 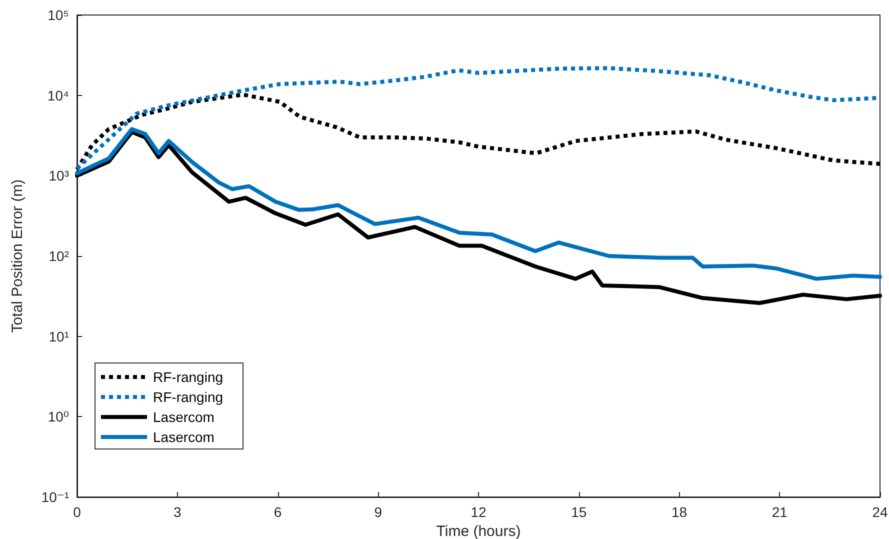 I want to click on y-tick-label: 10³, so click(x=59, y=176).